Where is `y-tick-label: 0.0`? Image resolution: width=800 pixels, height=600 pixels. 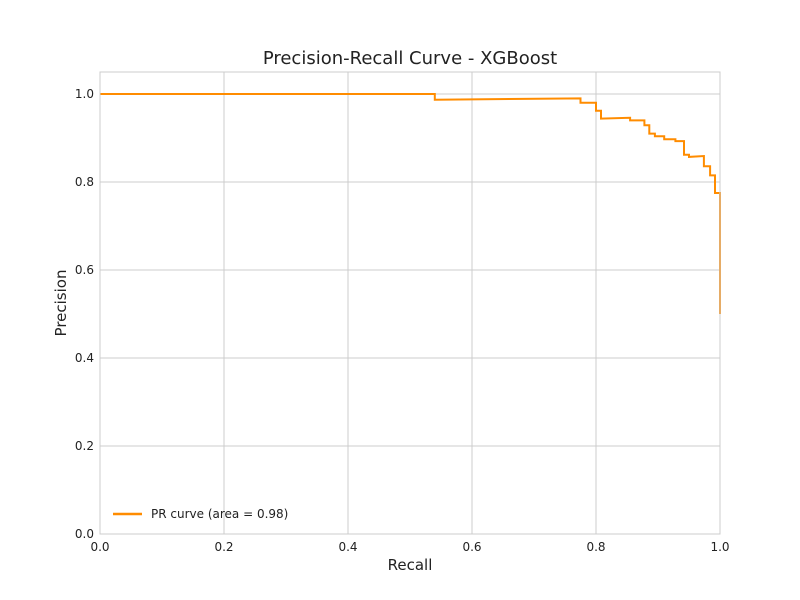 y-tick-label: 0.0 is located at coordinates (84, 534).